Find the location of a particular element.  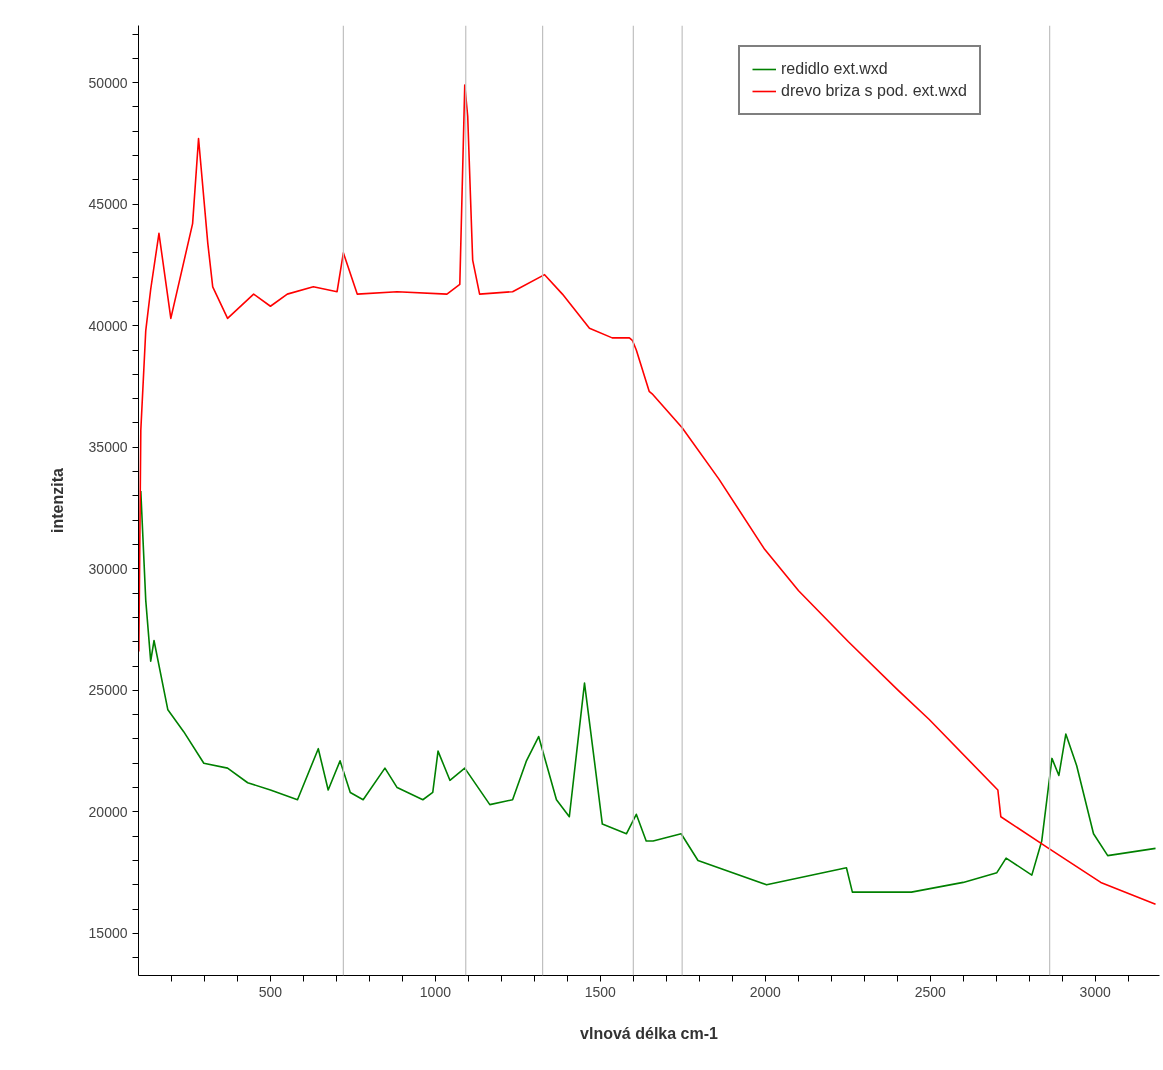

x-tick-label: 1500 is located at coordinates (600, 991).